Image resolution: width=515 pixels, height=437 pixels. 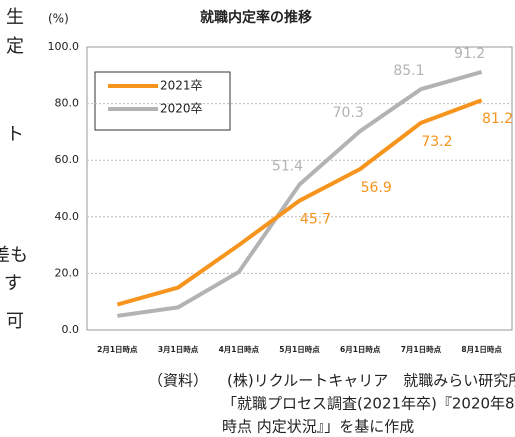 I want to click on data-label: 91.2, so click(x=469, y=54).